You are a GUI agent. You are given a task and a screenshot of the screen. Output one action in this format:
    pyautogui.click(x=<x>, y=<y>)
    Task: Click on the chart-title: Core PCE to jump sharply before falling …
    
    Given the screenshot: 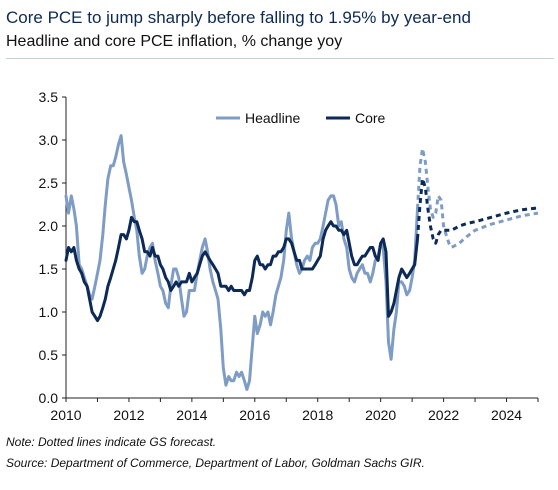 What is the action you would take?
    pyautogui.click(x=238, y=17)
    